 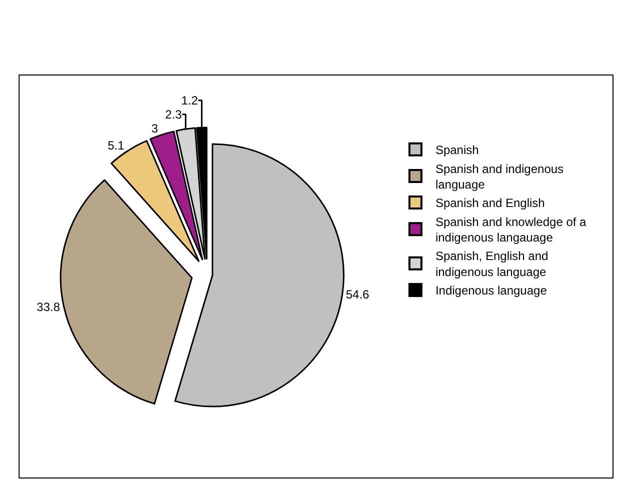 What do you see at coordinates (490, 203) in the screenshot?
I see `legend-label: Spanish and English` at bounding box center [490, 203].